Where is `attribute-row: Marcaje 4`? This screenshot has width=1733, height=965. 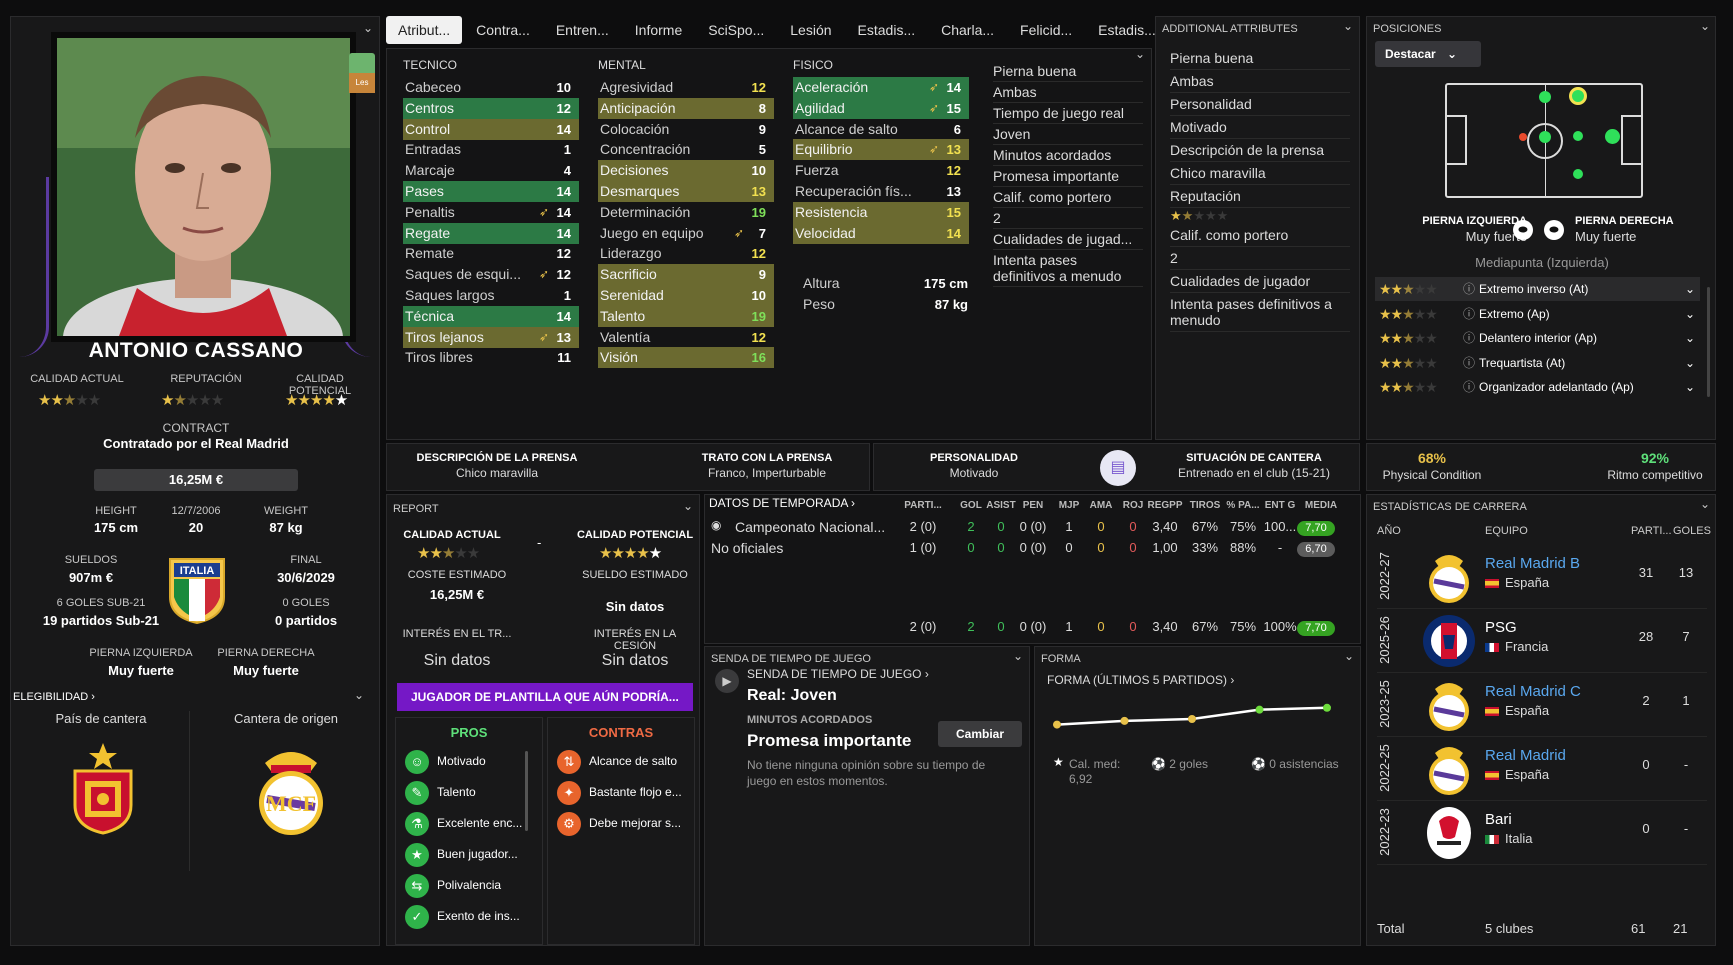 attribute-row: Marcaje 4 is located at coordinates (491, 170).